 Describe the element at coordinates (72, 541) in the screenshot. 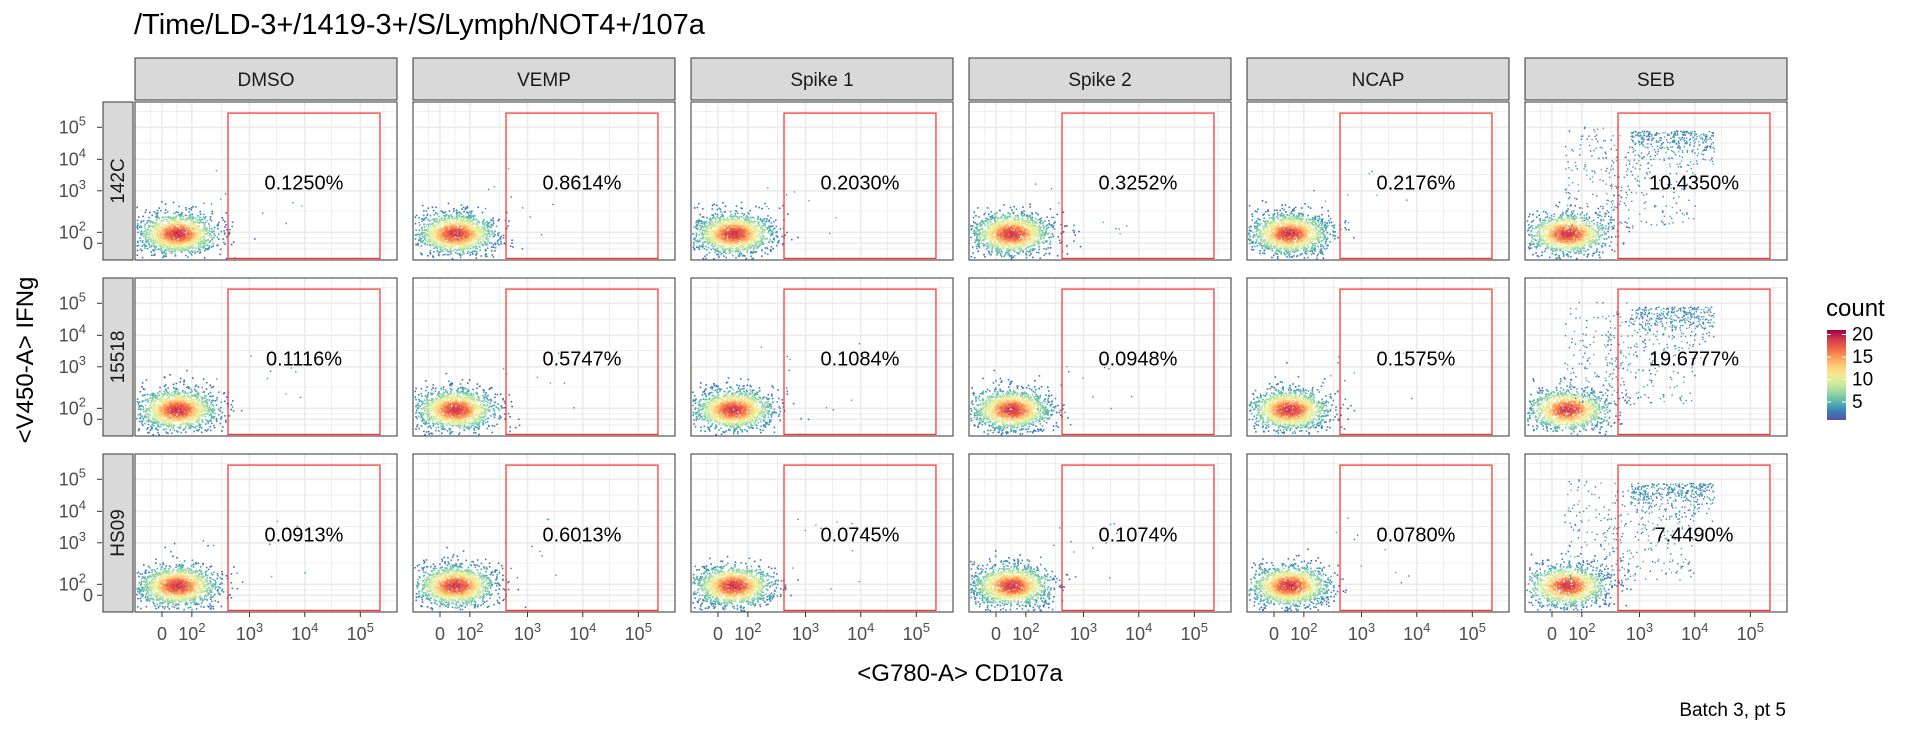

I see `y-tick-label: 103` at that location.